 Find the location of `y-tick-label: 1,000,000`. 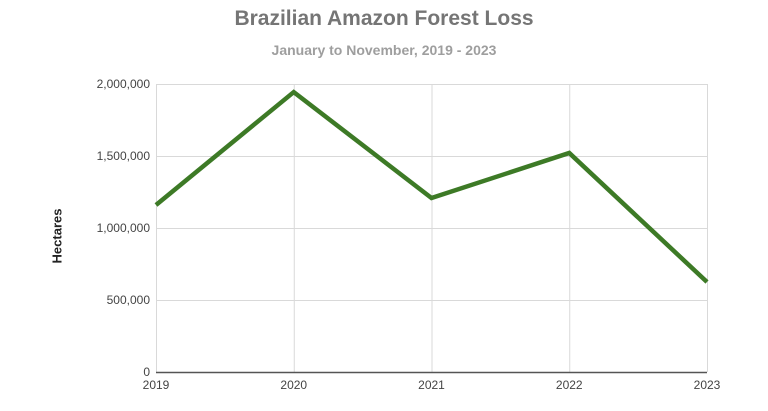

y-tick-label: 1,000,000 is located at coordinates (123, 228).